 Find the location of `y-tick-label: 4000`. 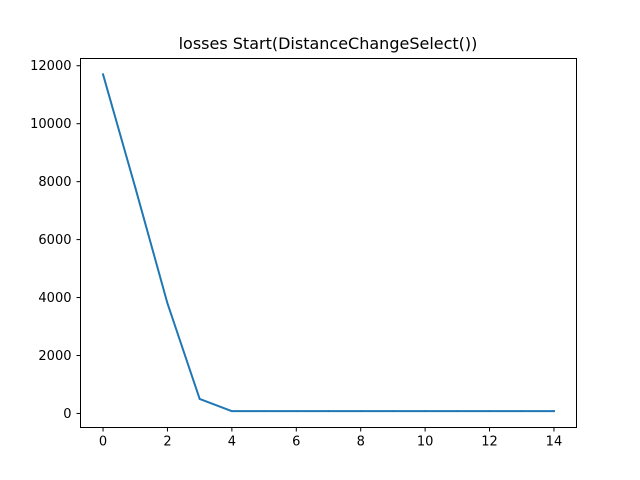

y-tick-label: 4000 is located at coordinates (54, 298).